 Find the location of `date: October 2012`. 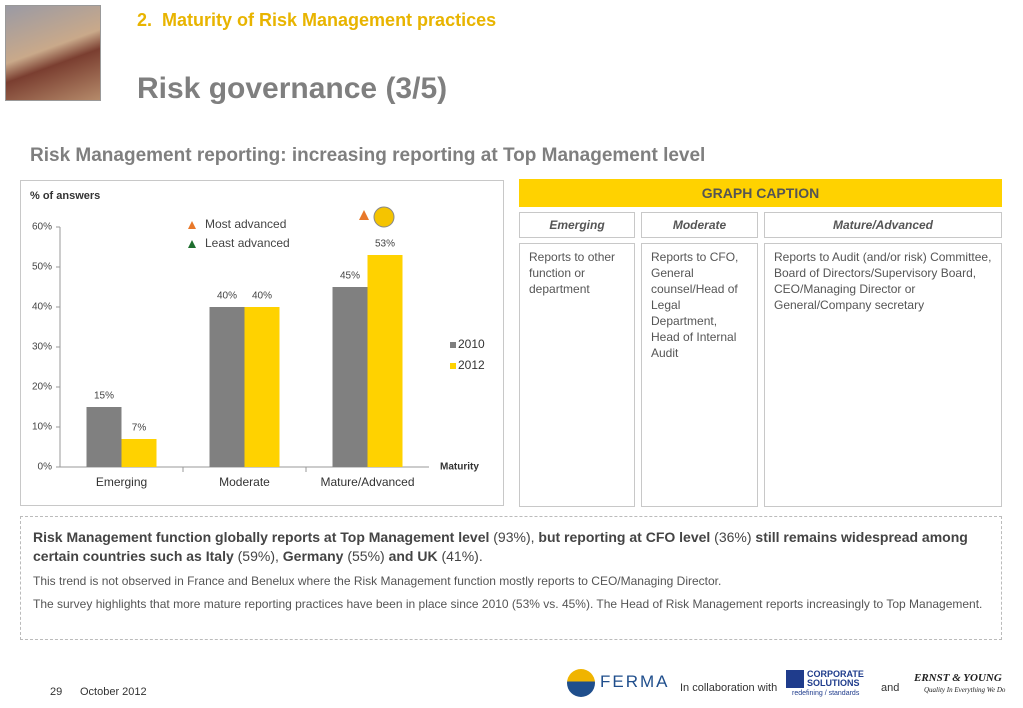

date: October 2012 is located at coordinates (113, 692).